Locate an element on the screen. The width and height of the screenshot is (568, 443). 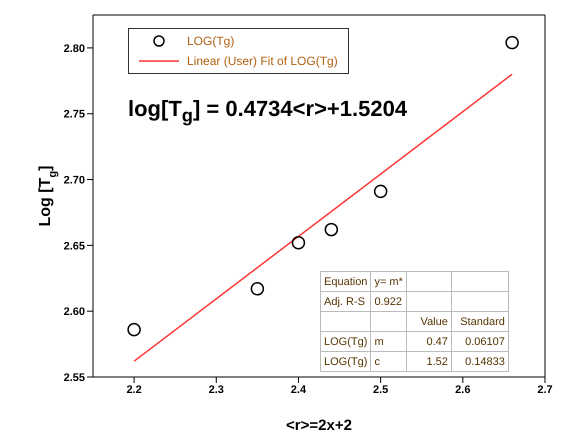
annotation: Value Standard is located at coordinates (463, 322).